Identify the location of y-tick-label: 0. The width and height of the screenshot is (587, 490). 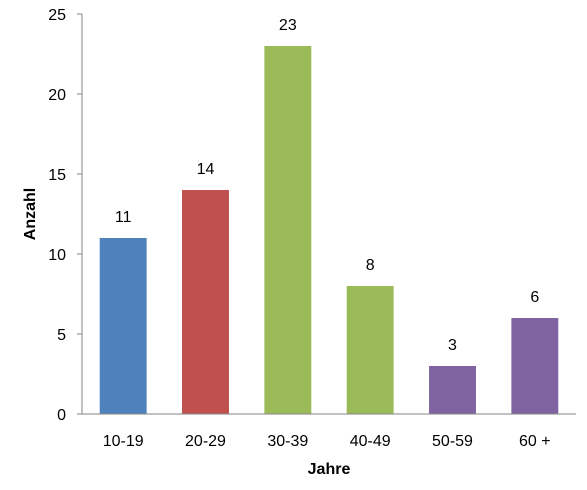
(61, 415).